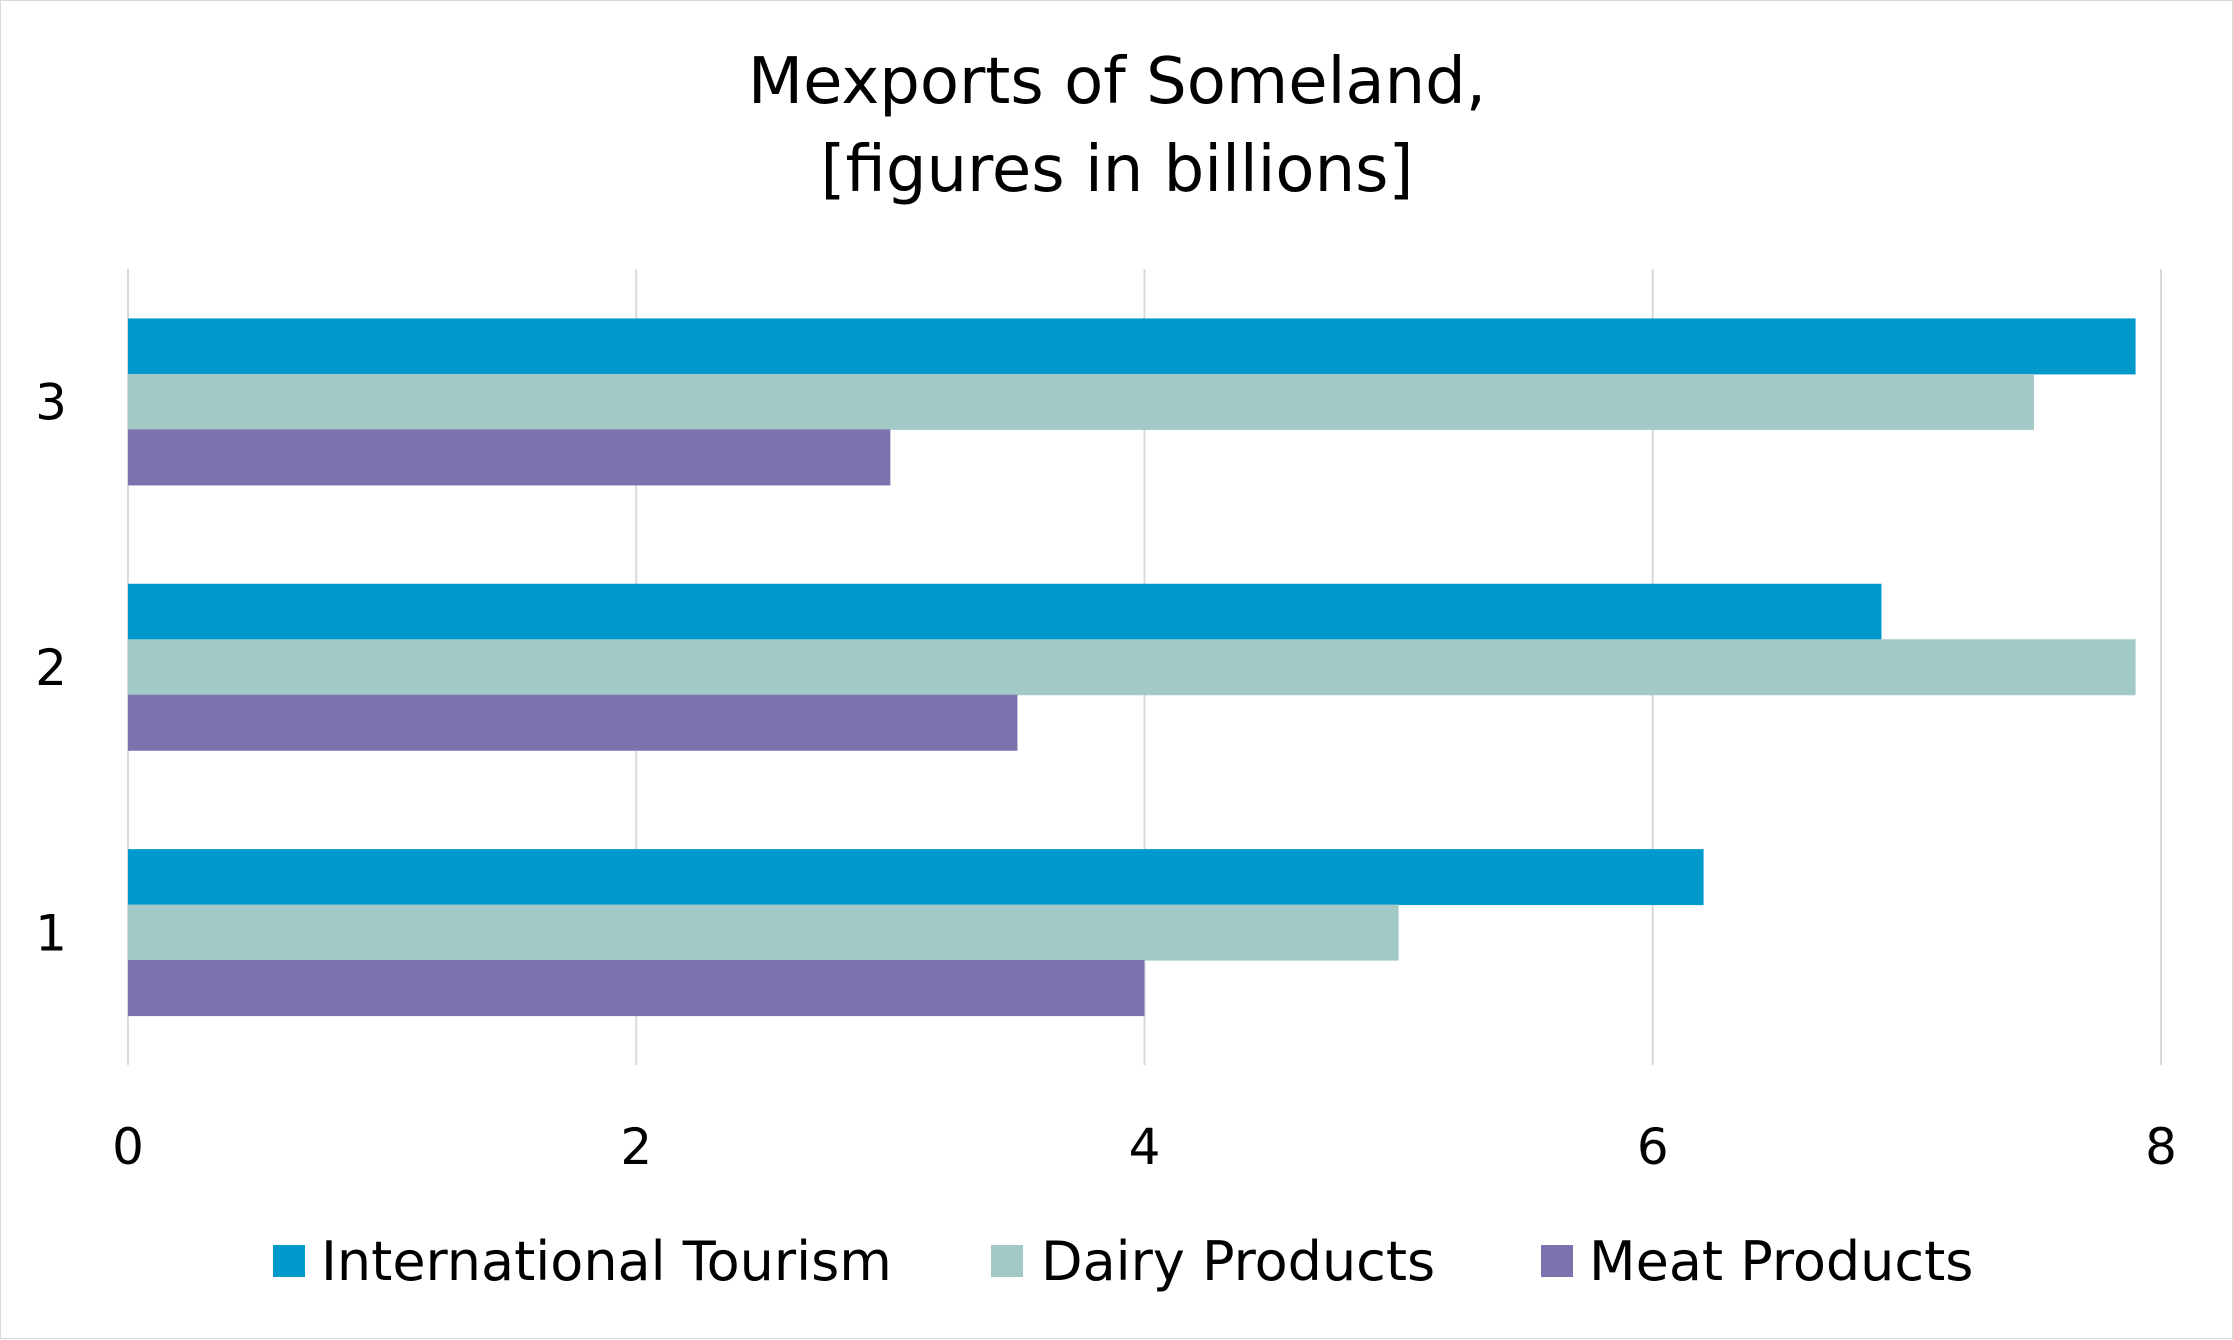 The image size is (2233, 1340). I want to click on y-tick-label: 2, so click(51, 668).